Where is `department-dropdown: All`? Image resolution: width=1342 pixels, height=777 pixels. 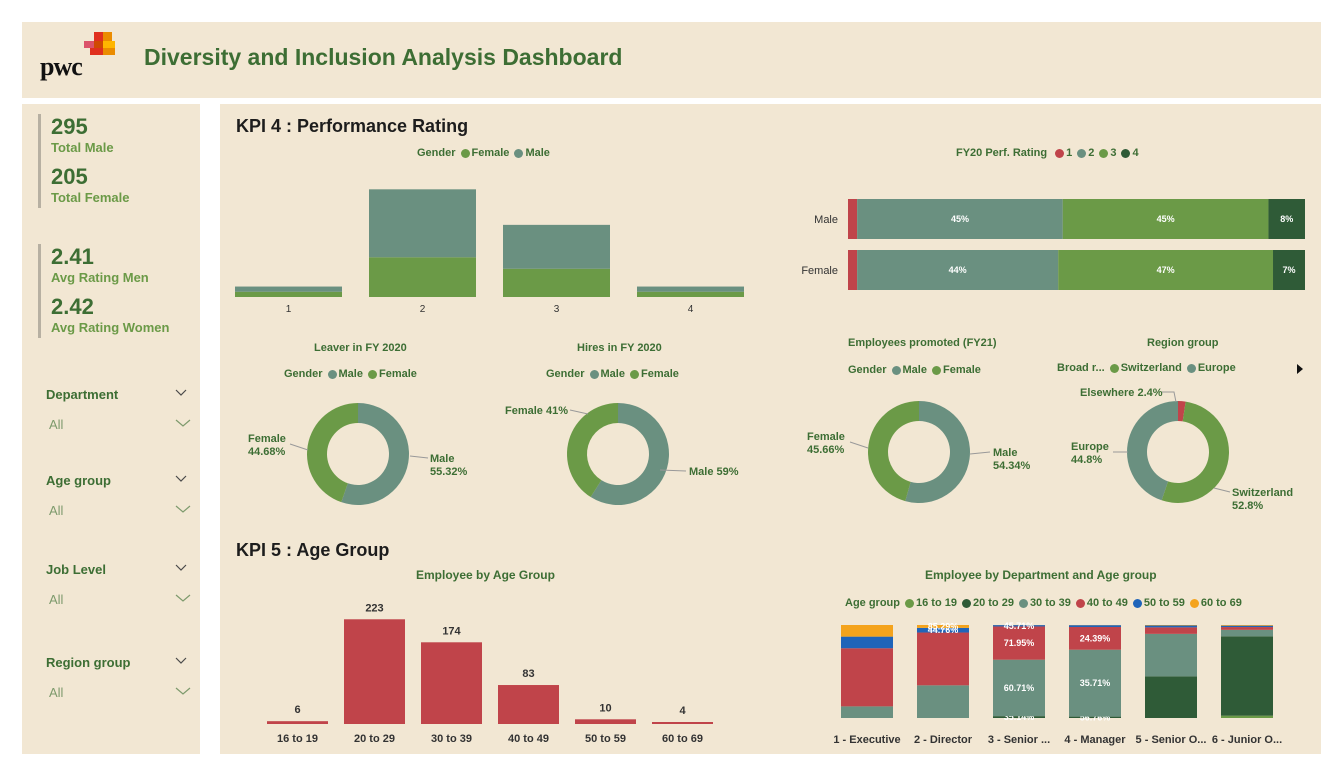 department-dropdown: All is located at coordinates (118, 424).